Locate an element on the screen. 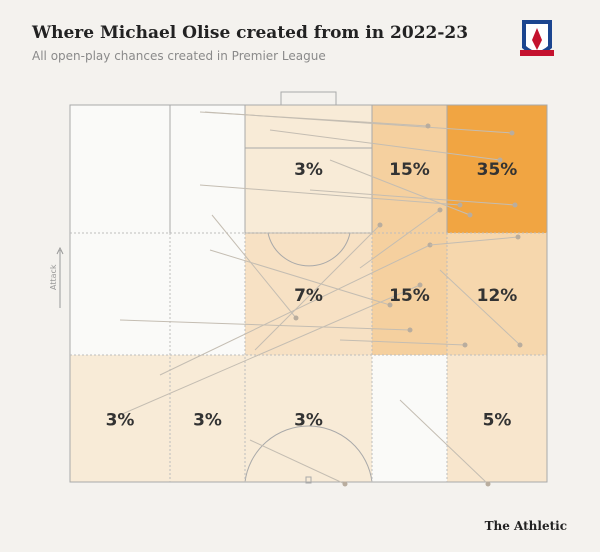  zone-label: 12% is located at coordinates (497, 296).